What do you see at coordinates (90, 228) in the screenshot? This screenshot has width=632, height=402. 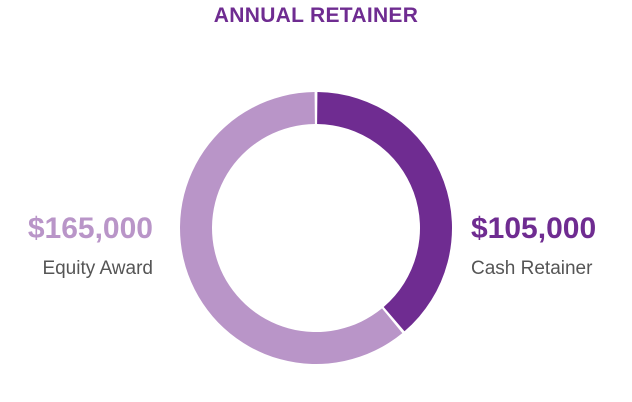 I see `equity-award-value: $165,000` at bounding box center [90, 228].